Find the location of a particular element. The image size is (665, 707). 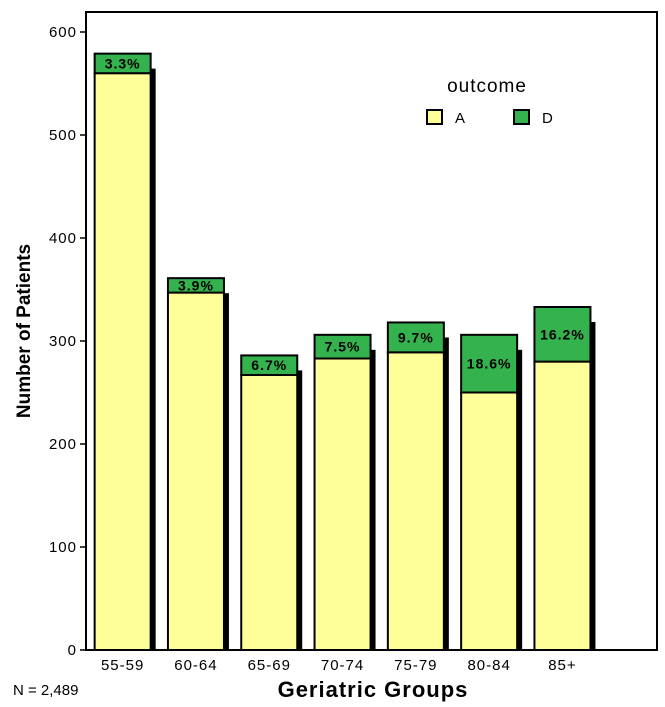

bar-data-label: 18.6% is located at coordinates (489, 364).